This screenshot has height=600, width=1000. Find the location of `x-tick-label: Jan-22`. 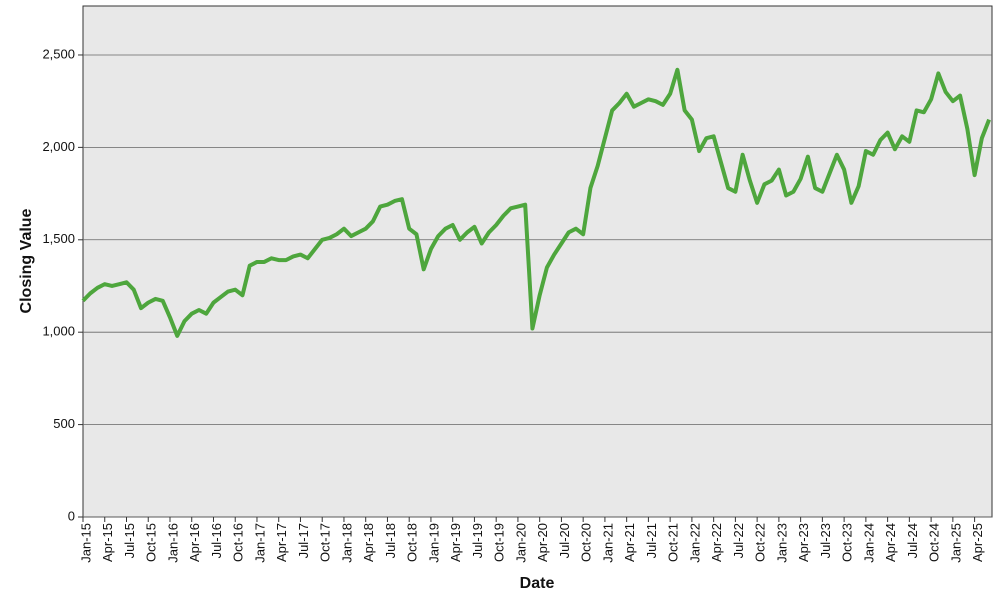

x-tick-label: Jan-22 is located at coordinates (694, 543).